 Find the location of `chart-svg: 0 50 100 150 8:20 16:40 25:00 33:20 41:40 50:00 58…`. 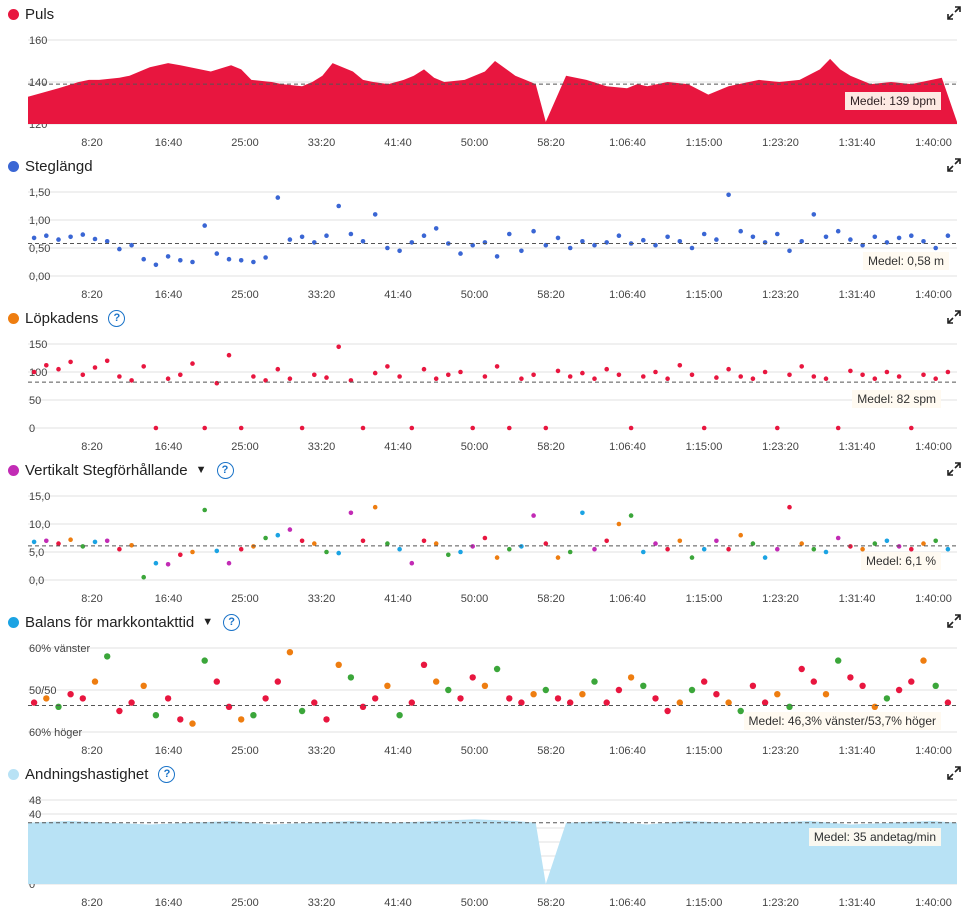

chart-svg: 0 50 100 150 8:20 16:40 25:00 33:20 41:40 50:00 58… is located at coordinates (492, 396).